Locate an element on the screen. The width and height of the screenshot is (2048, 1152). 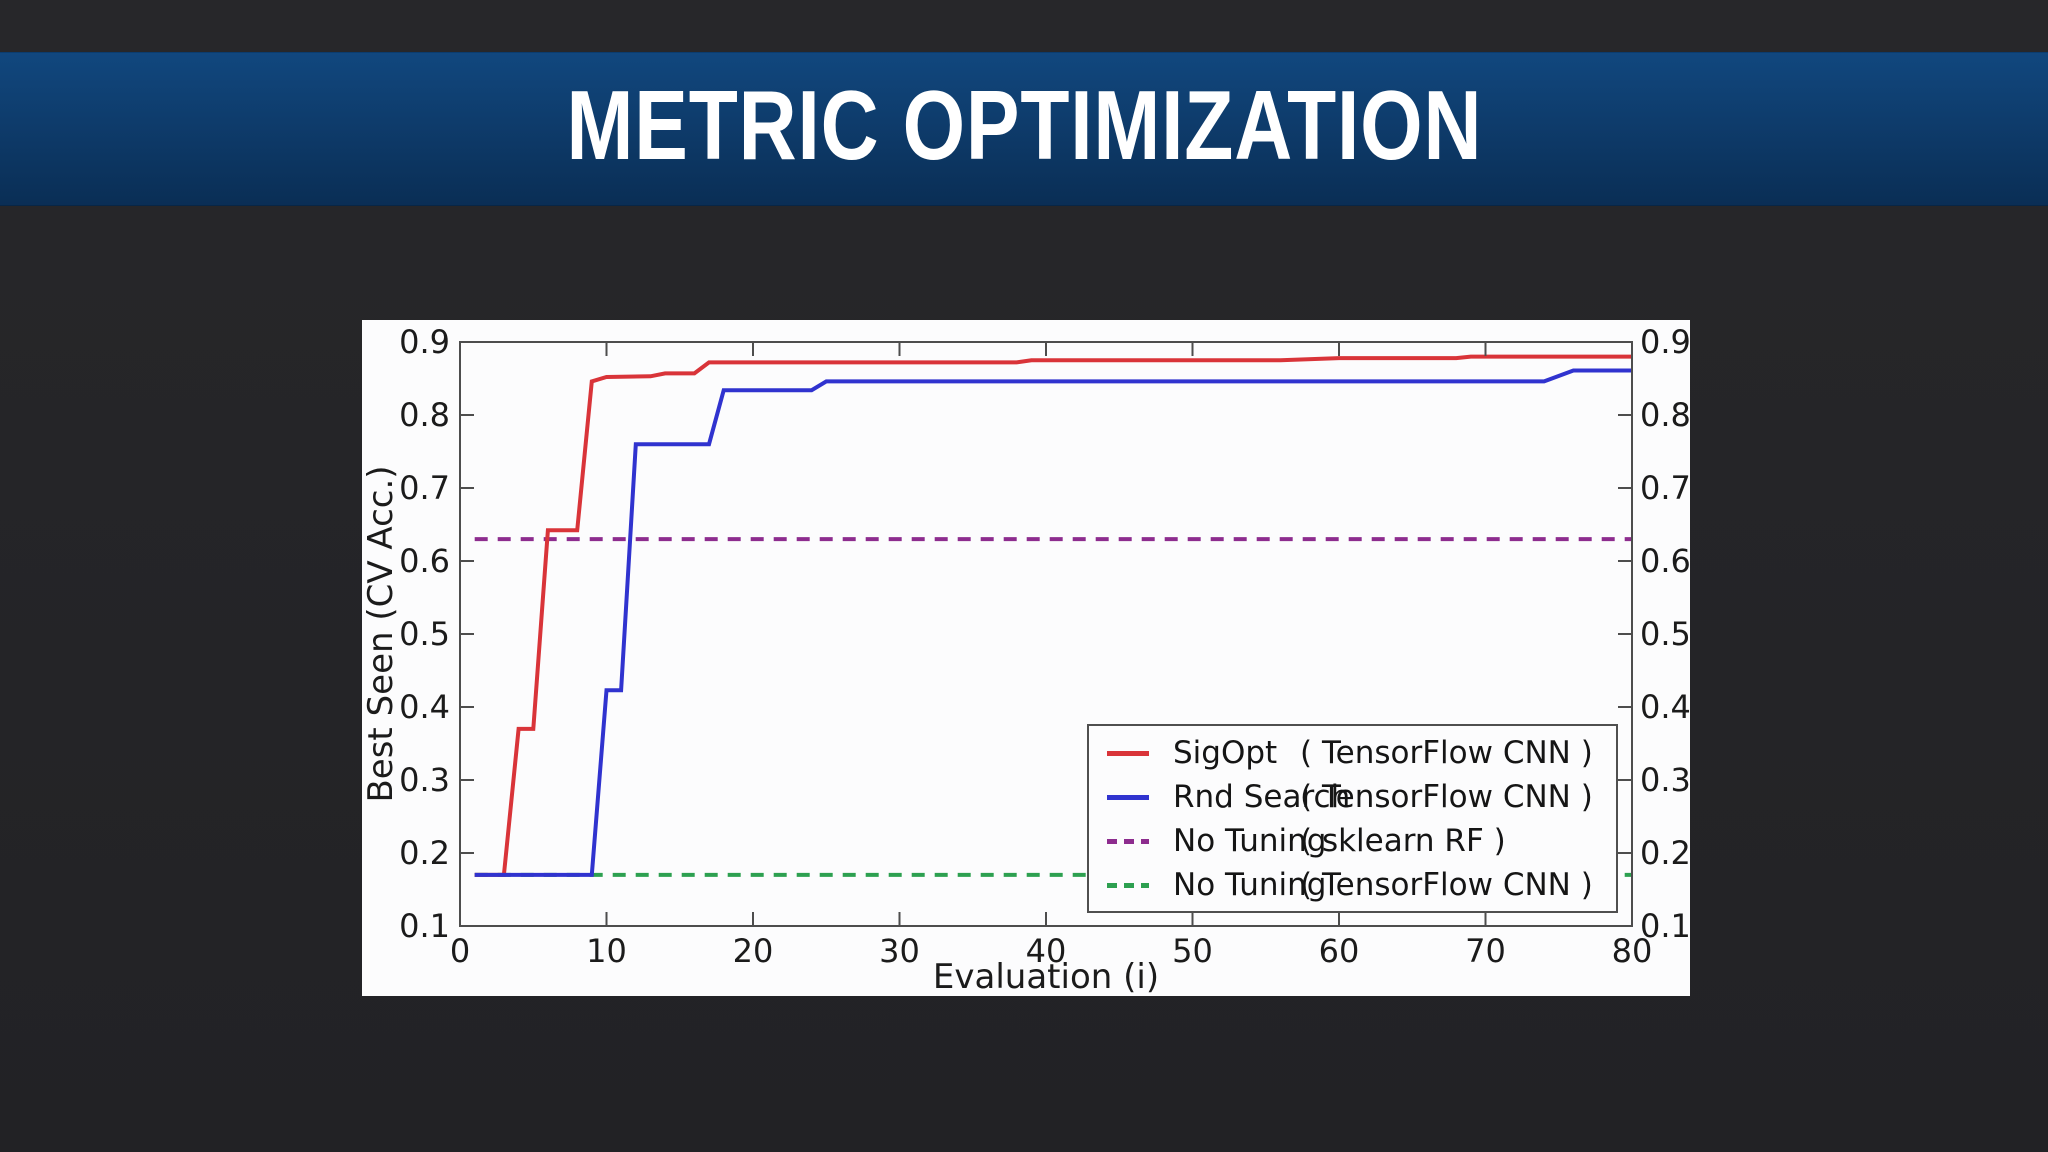
y-tick-label-left: 0.4 is located at coordinates (424, 707).